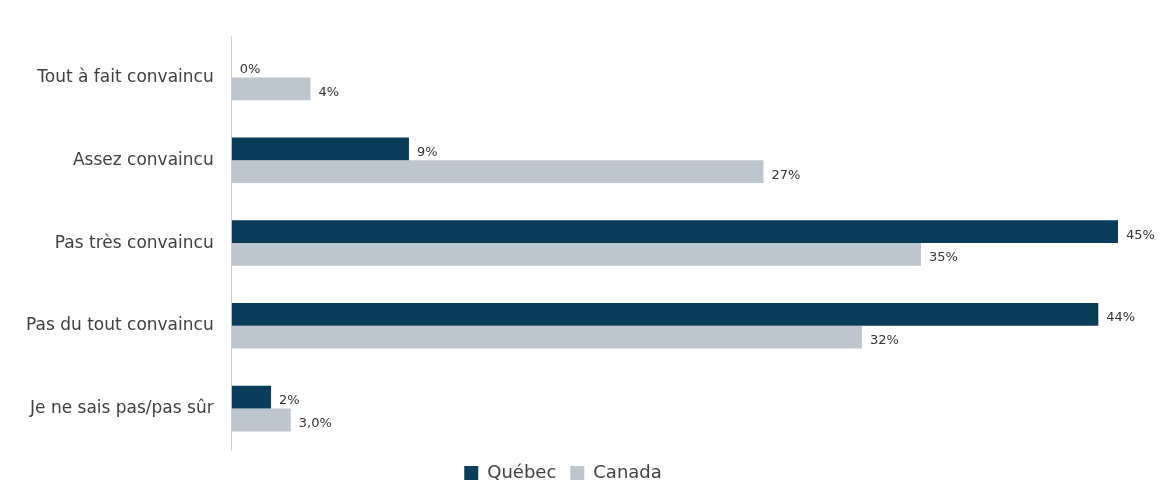 The image size is (1167, 500). What do you see at coordinates (250, 69) in the screenshot?
I see `data-label: 0%` at bounding box center [250, 69].